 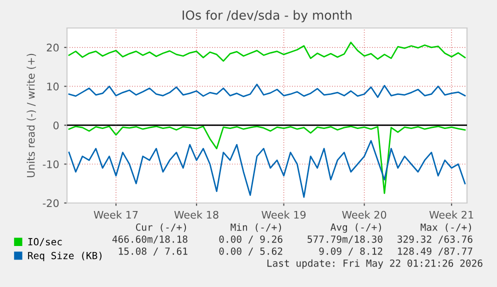 What do you see at coordinates (50, 164) in the screenshot?
I see `y-tick-label: -10` at bounding box center [50, 164].